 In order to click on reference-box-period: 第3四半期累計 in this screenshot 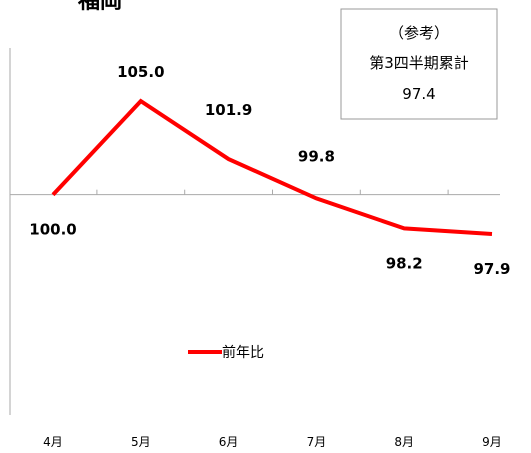, I will do `click(419, 63)`.